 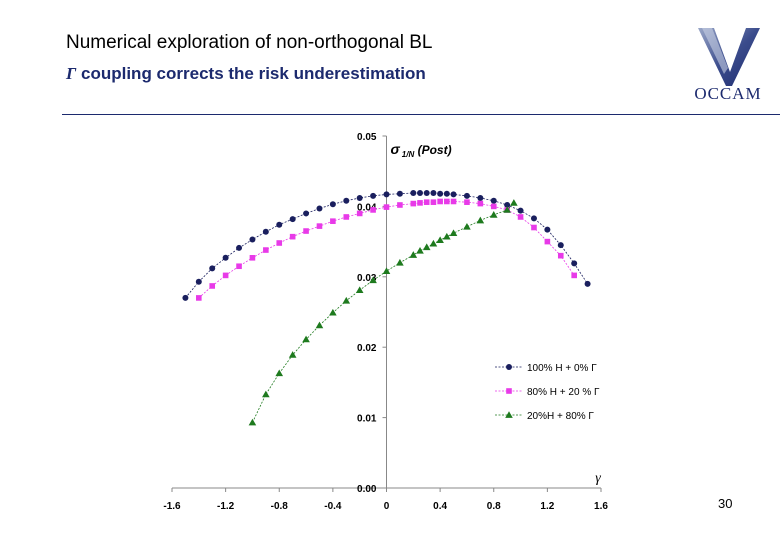 I want to click on y-axis-label-subscript: 1/N, so click(x=408, y=154).